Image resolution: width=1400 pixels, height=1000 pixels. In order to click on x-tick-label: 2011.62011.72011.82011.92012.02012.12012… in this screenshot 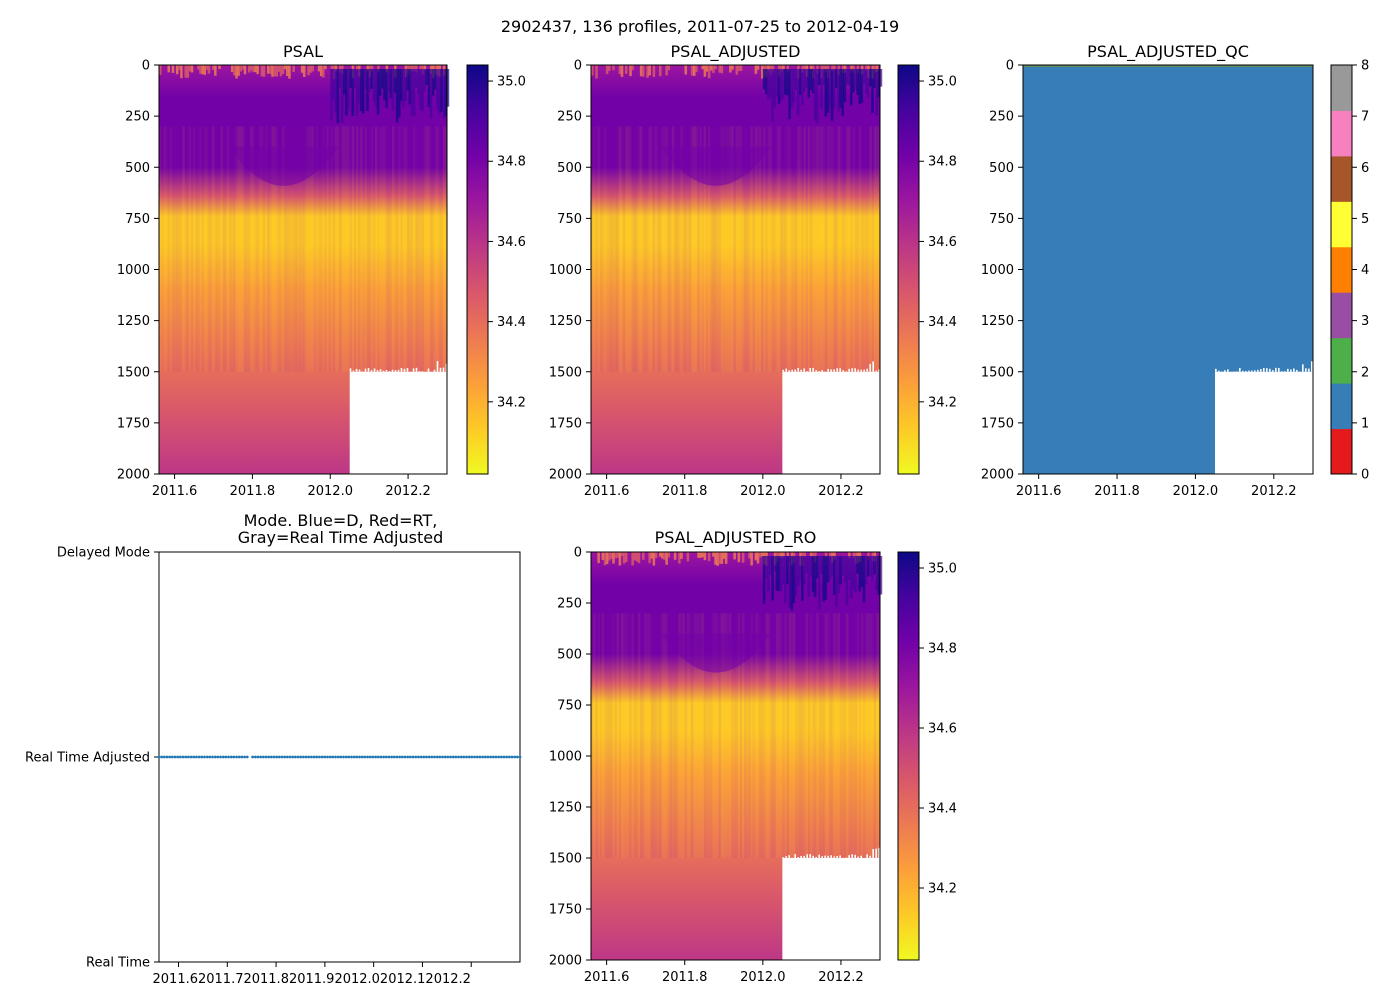, I will do `click(312, 979)`.